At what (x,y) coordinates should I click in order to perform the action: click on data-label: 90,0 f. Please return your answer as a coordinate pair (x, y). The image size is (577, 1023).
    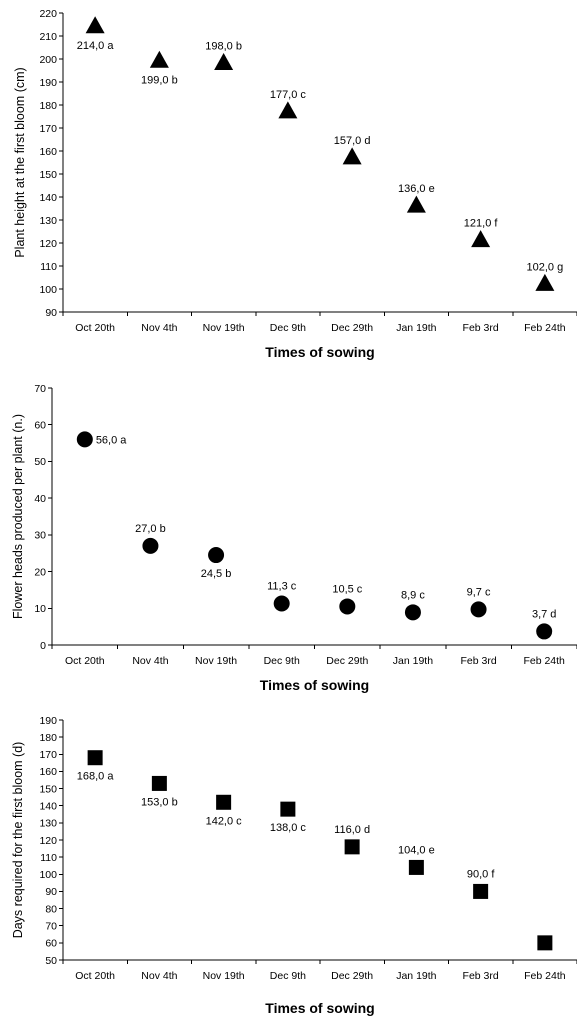
    Looking at the image, I should click on (481, 874).